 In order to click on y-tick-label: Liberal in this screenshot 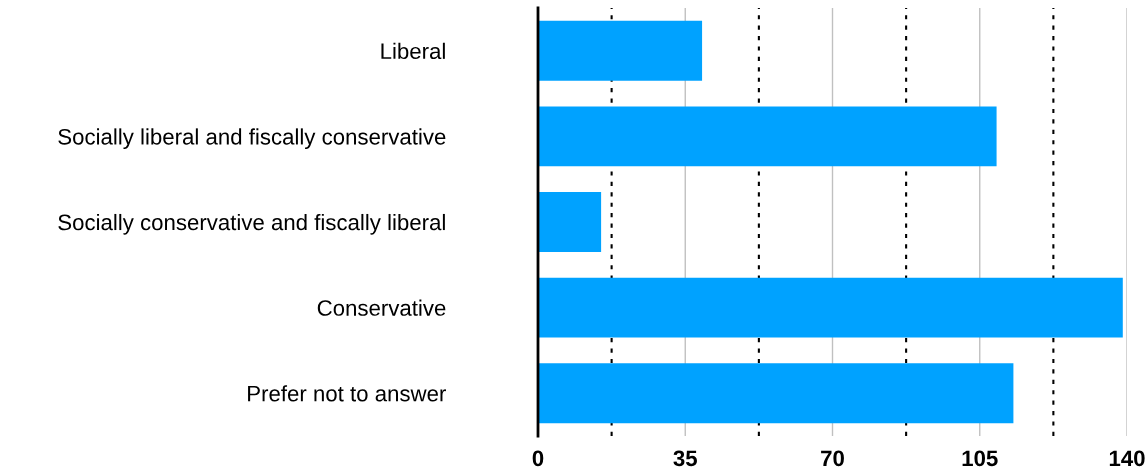, I will do `click(413, 51)`.